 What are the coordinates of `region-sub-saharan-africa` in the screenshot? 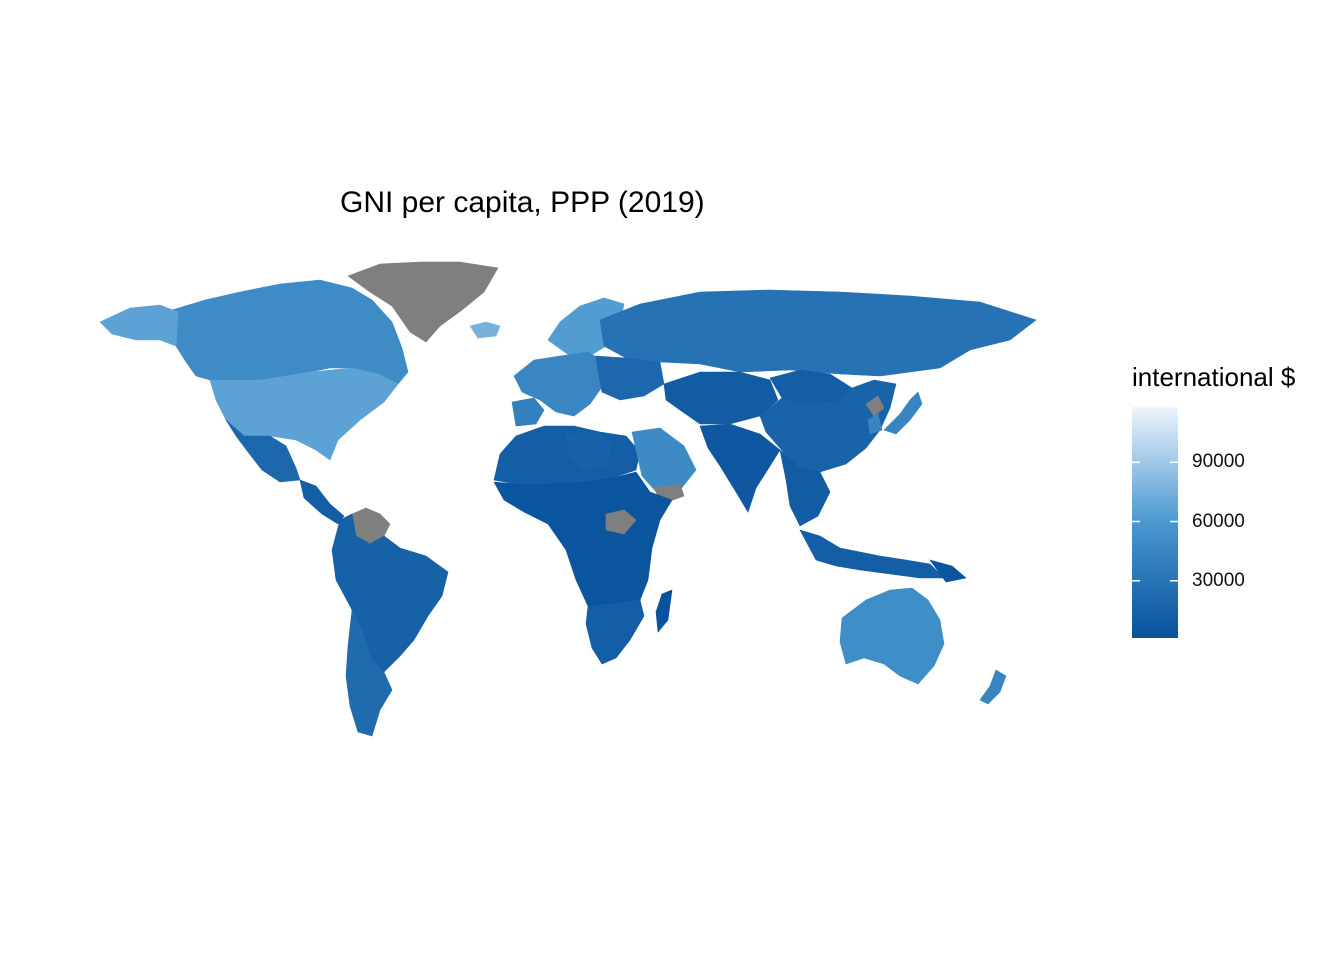 It's located at (583, 539).